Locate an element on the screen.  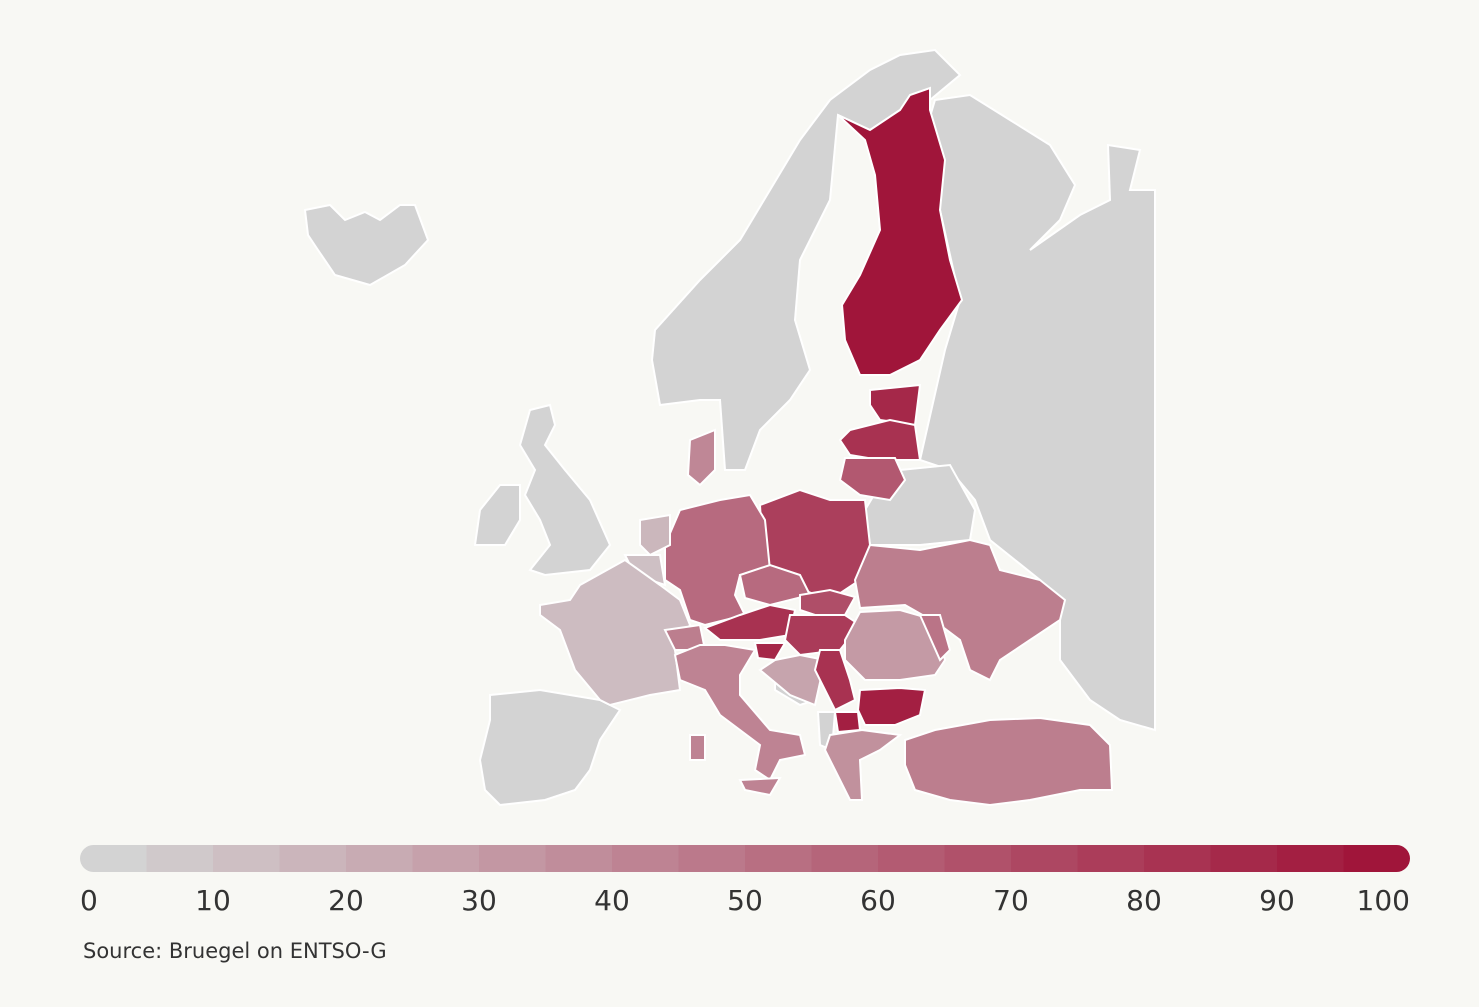
tick-label: 0 is located at coordinates (89, 900).